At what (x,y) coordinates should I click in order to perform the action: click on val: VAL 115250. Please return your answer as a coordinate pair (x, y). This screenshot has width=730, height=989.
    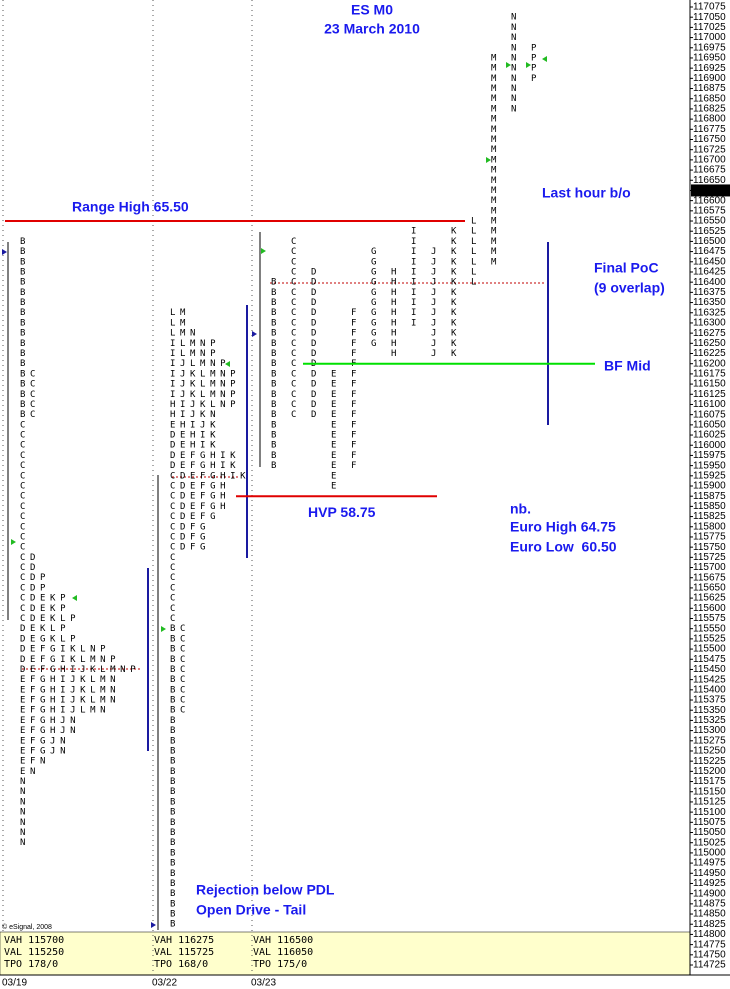
    Looking at the image, I should click on (34, 952).